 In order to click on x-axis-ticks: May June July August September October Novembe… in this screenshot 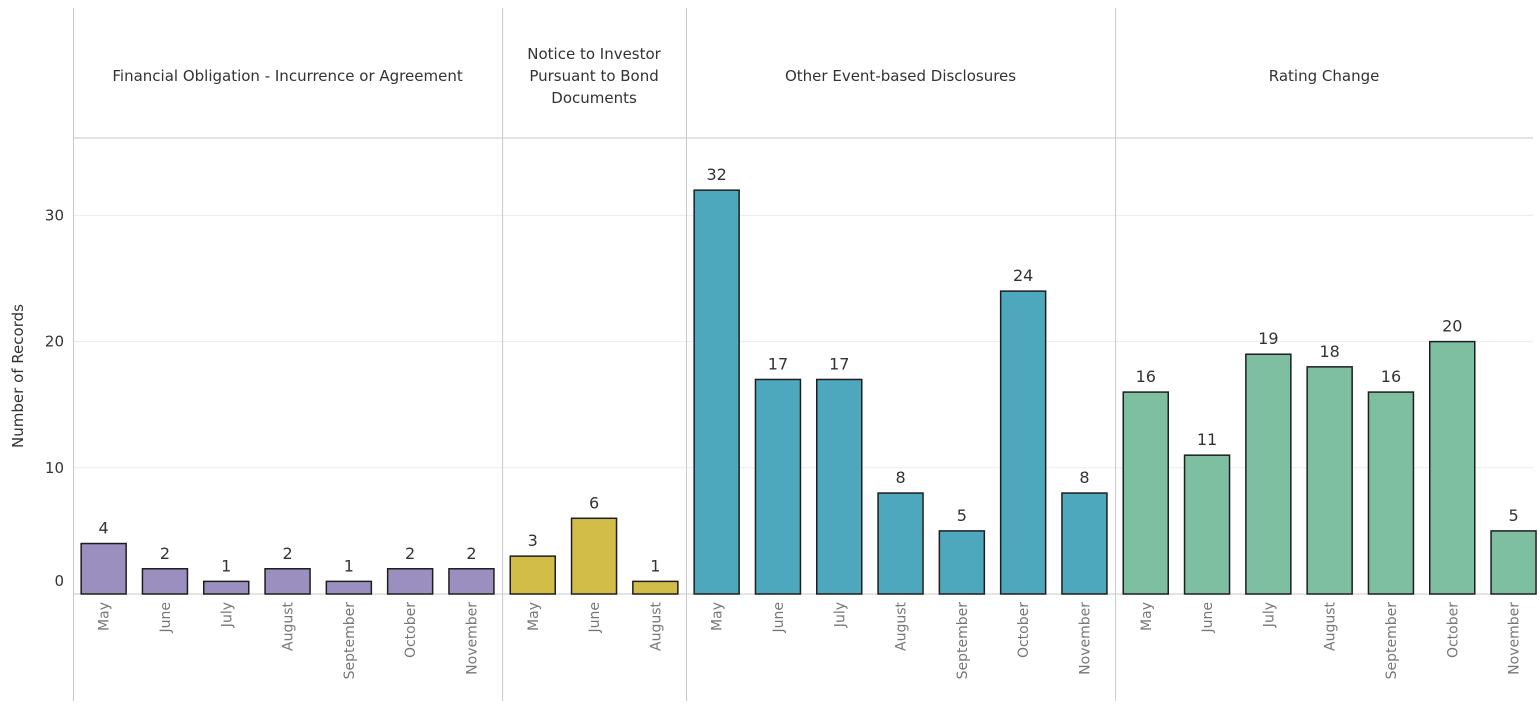, I will do `click(810, 640)`.